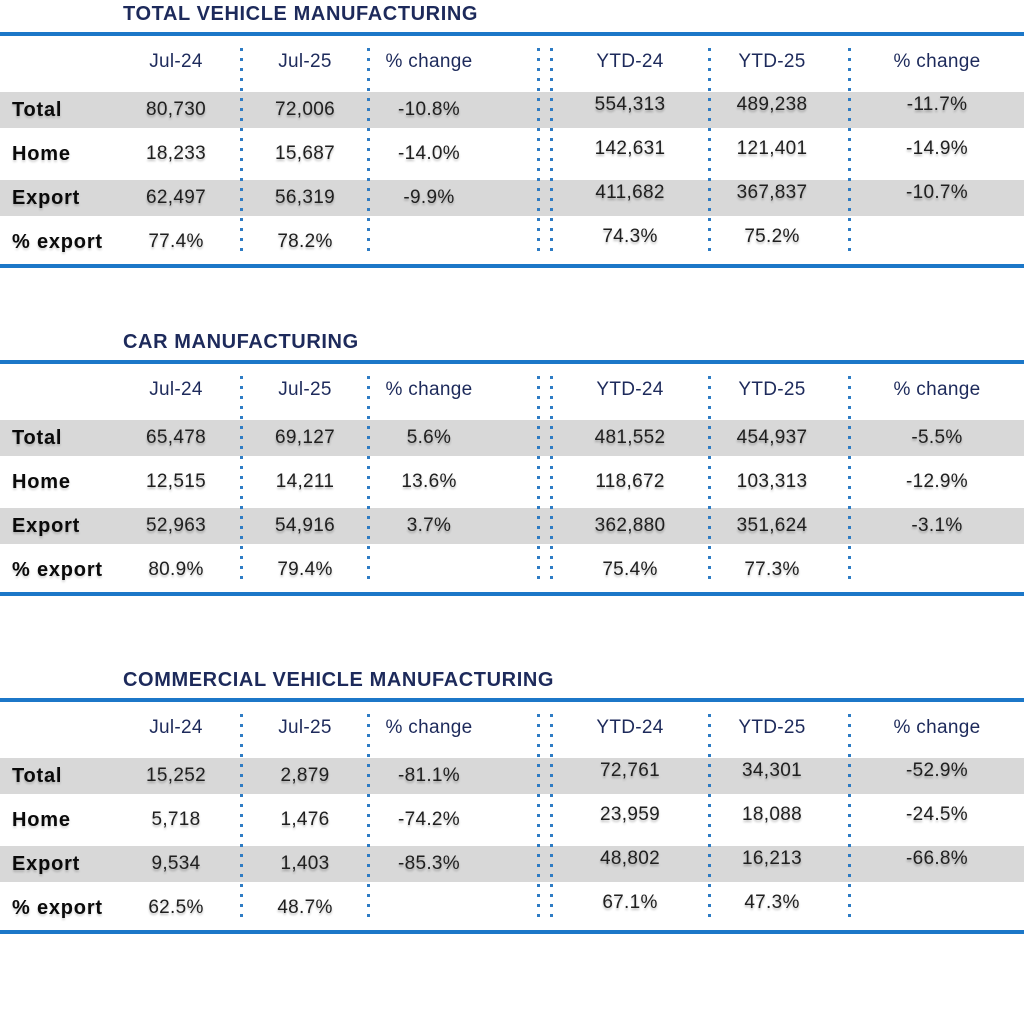 The image size is (1024, 1026). I want to click on row-label: Total, so click(37, 437).